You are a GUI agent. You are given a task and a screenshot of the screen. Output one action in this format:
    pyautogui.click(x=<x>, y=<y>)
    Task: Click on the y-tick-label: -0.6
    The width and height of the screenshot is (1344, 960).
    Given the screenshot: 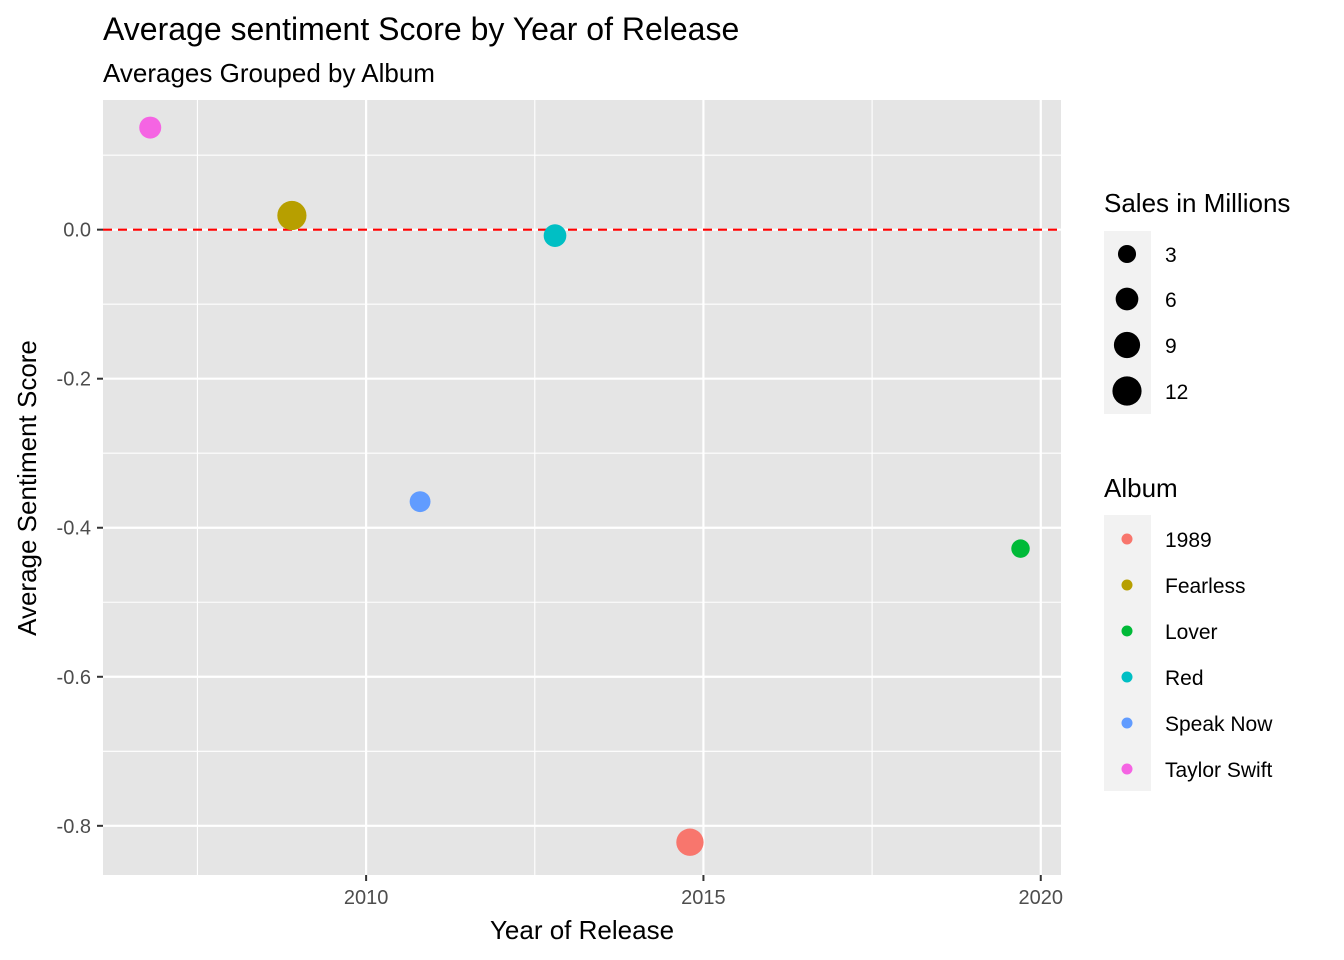 What is the action you would take?
    pyautogui.click(x=74, y=678)
    